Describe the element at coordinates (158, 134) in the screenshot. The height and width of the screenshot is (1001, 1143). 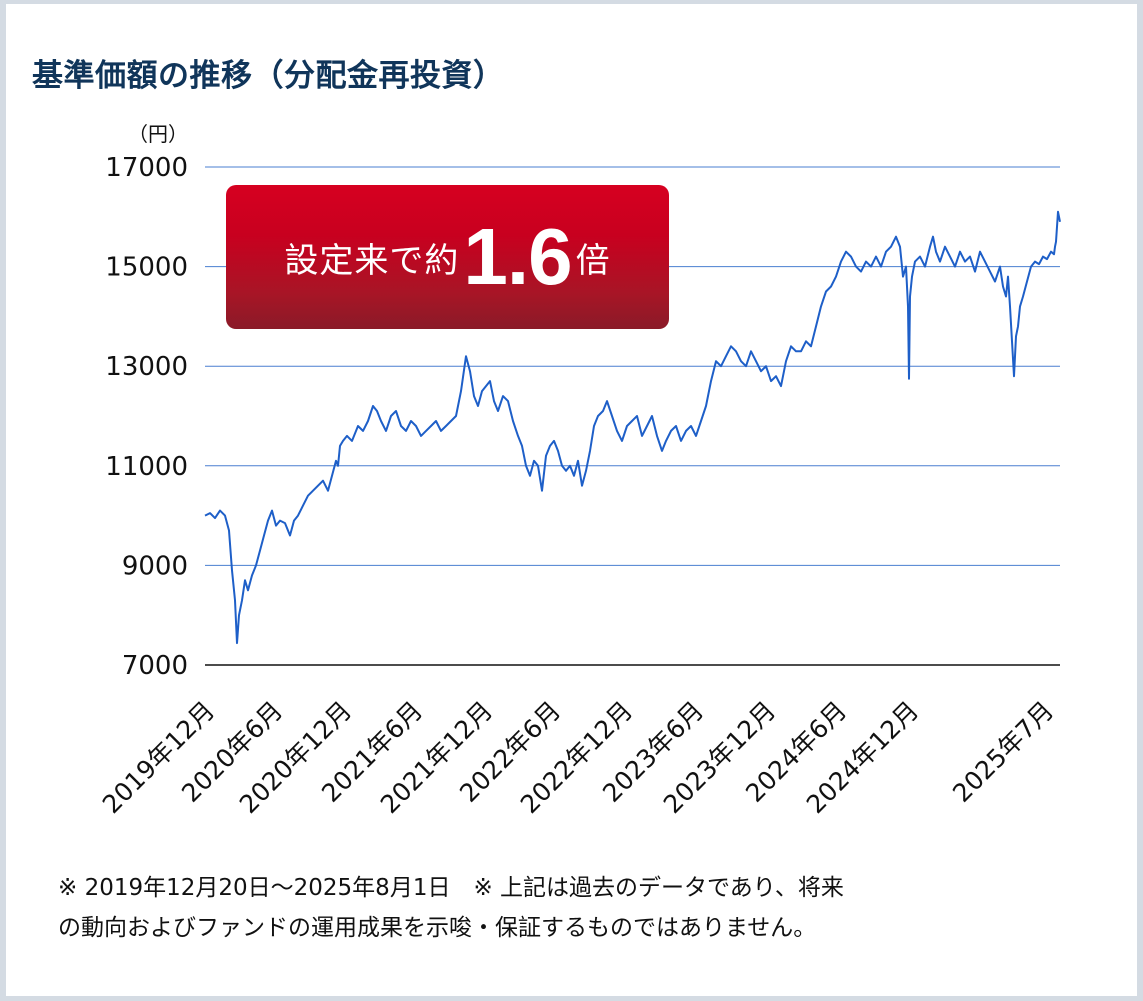
I see `y-axis-unit-label: （円）` at that location.